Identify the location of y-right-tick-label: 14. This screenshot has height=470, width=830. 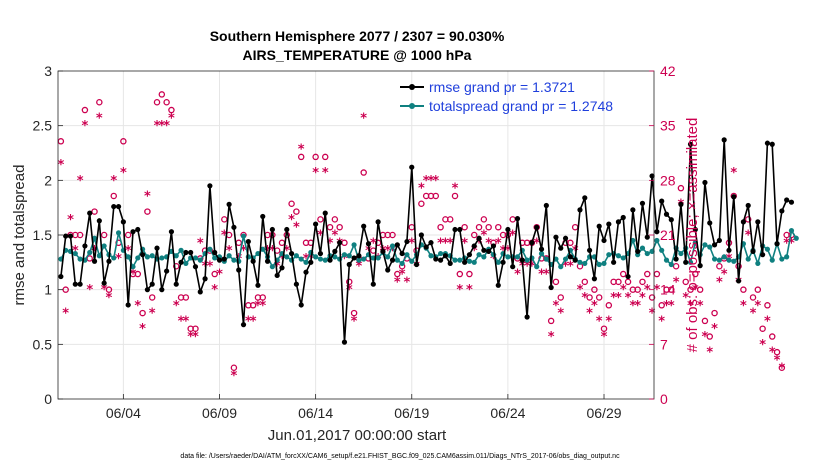
(668, 290).